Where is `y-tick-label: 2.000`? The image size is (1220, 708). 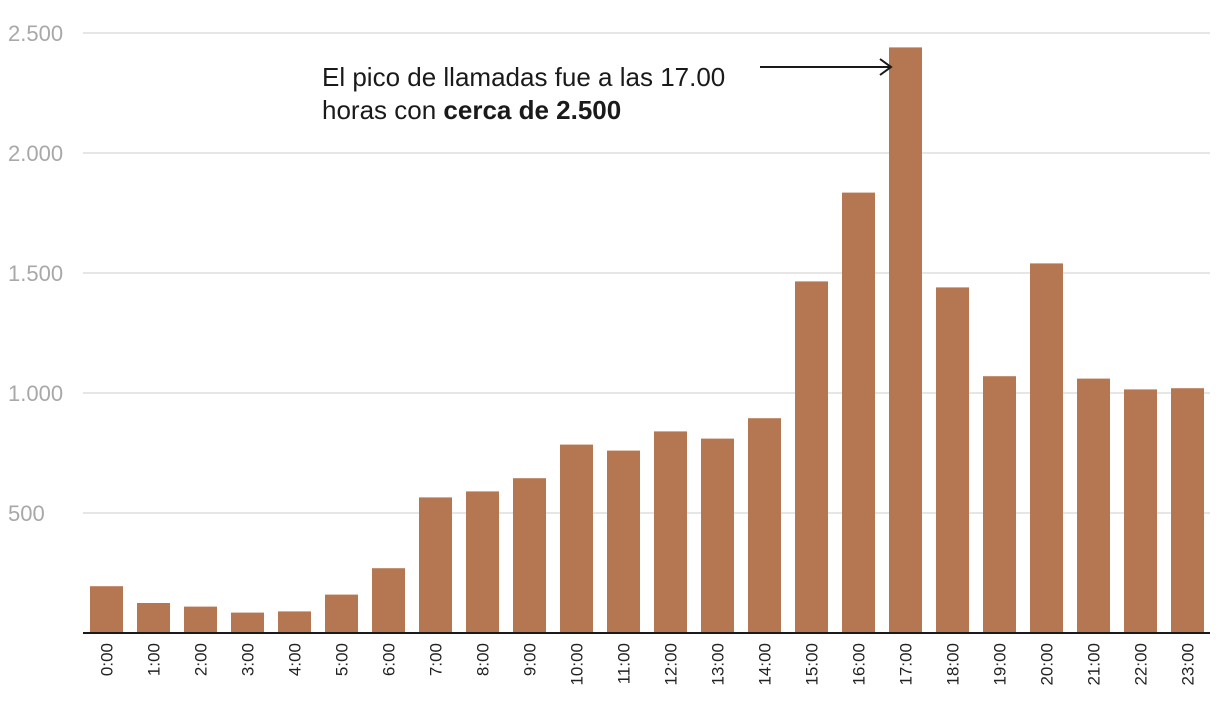 y-tick-label: 2.000 is located at coordinates (35, 153).